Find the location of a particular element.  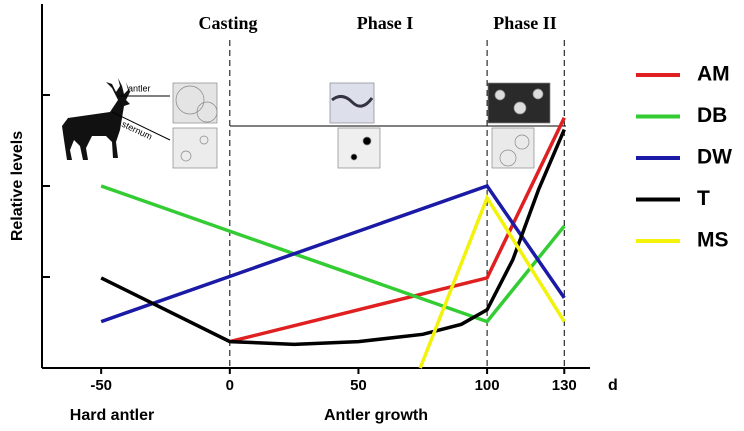

legend-label: AM is located at coordinates (713, 74).